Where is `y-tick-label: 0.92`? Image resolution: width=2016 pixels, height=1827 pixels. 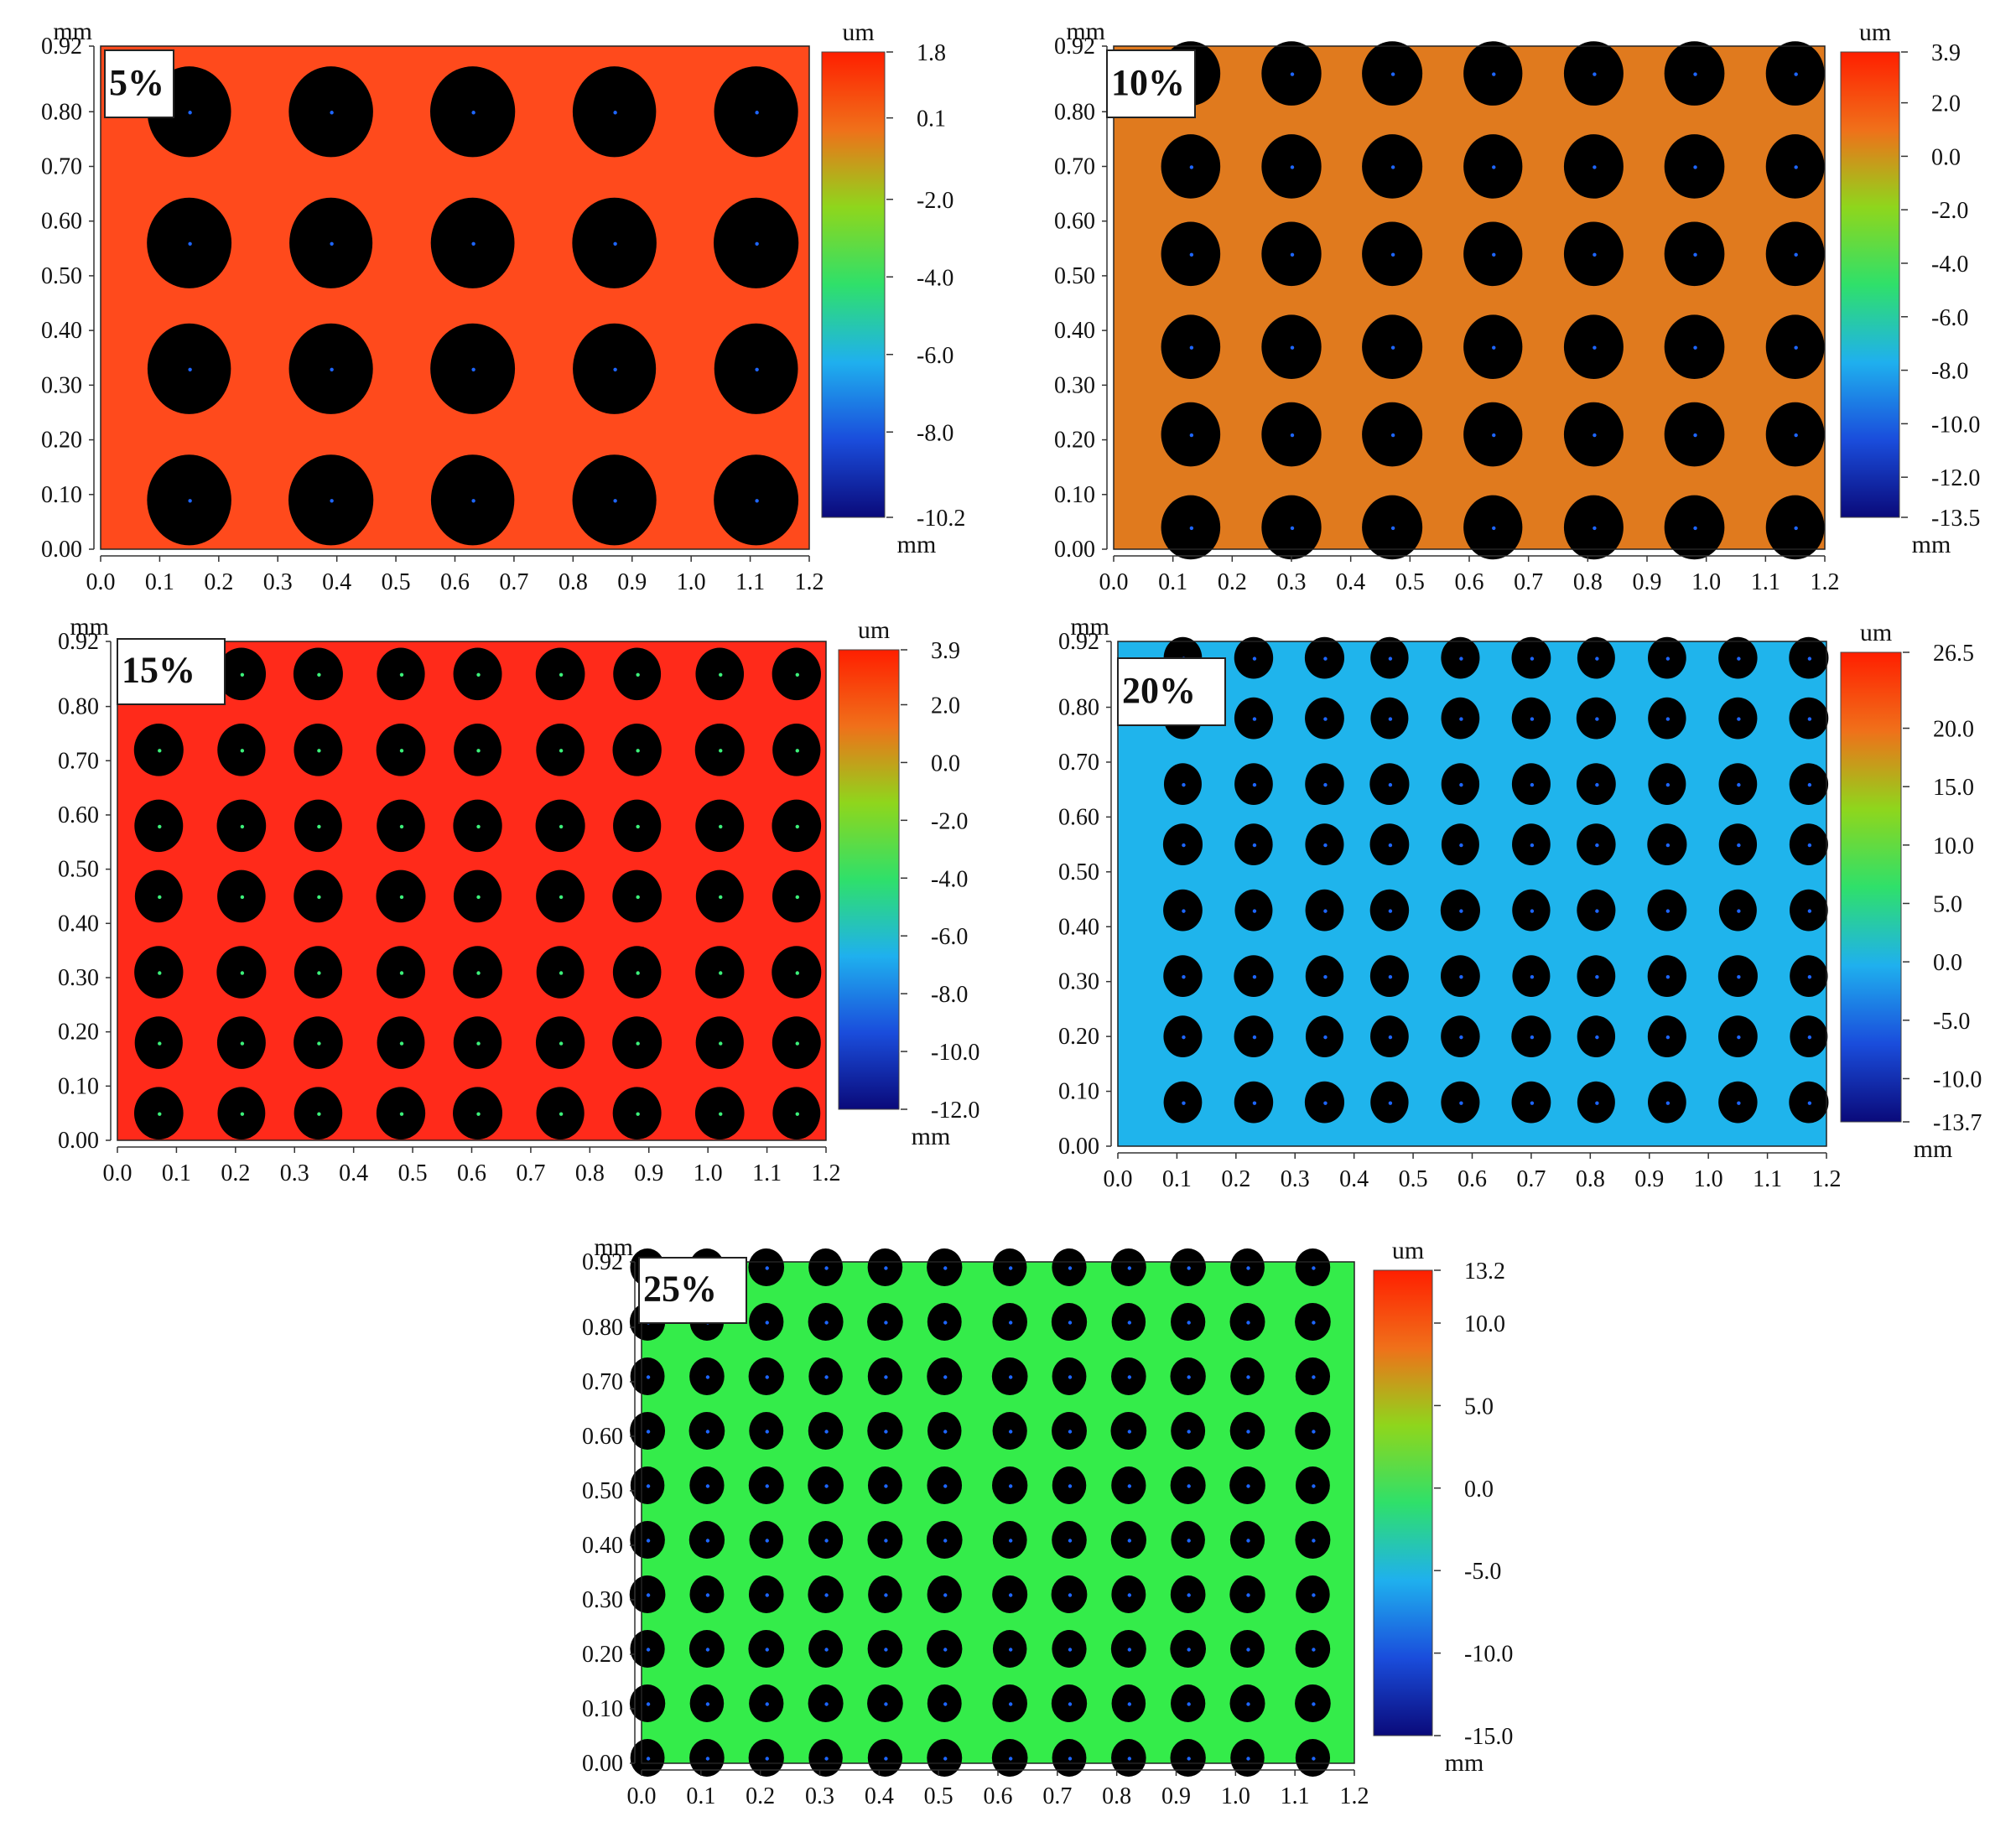 y-tick-label: 0.92 is located at coordinates (78, 642).